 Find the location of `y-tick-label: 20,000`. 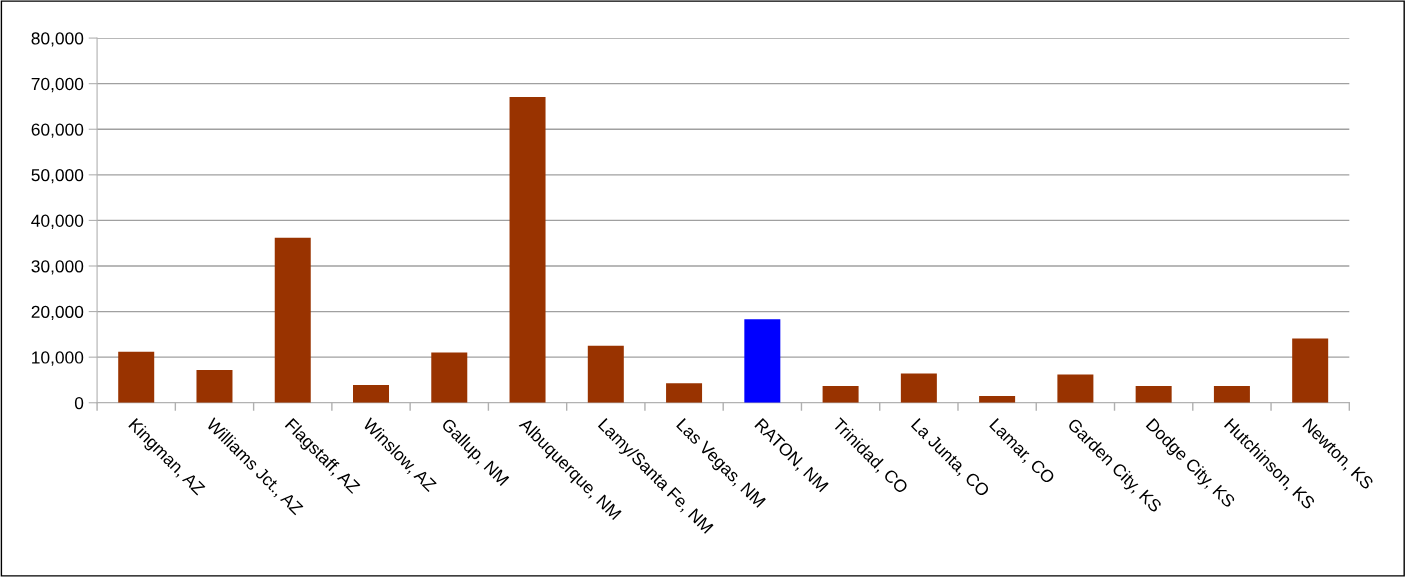

y-tick-label: 20,000 is located at coordinates (57, 313).